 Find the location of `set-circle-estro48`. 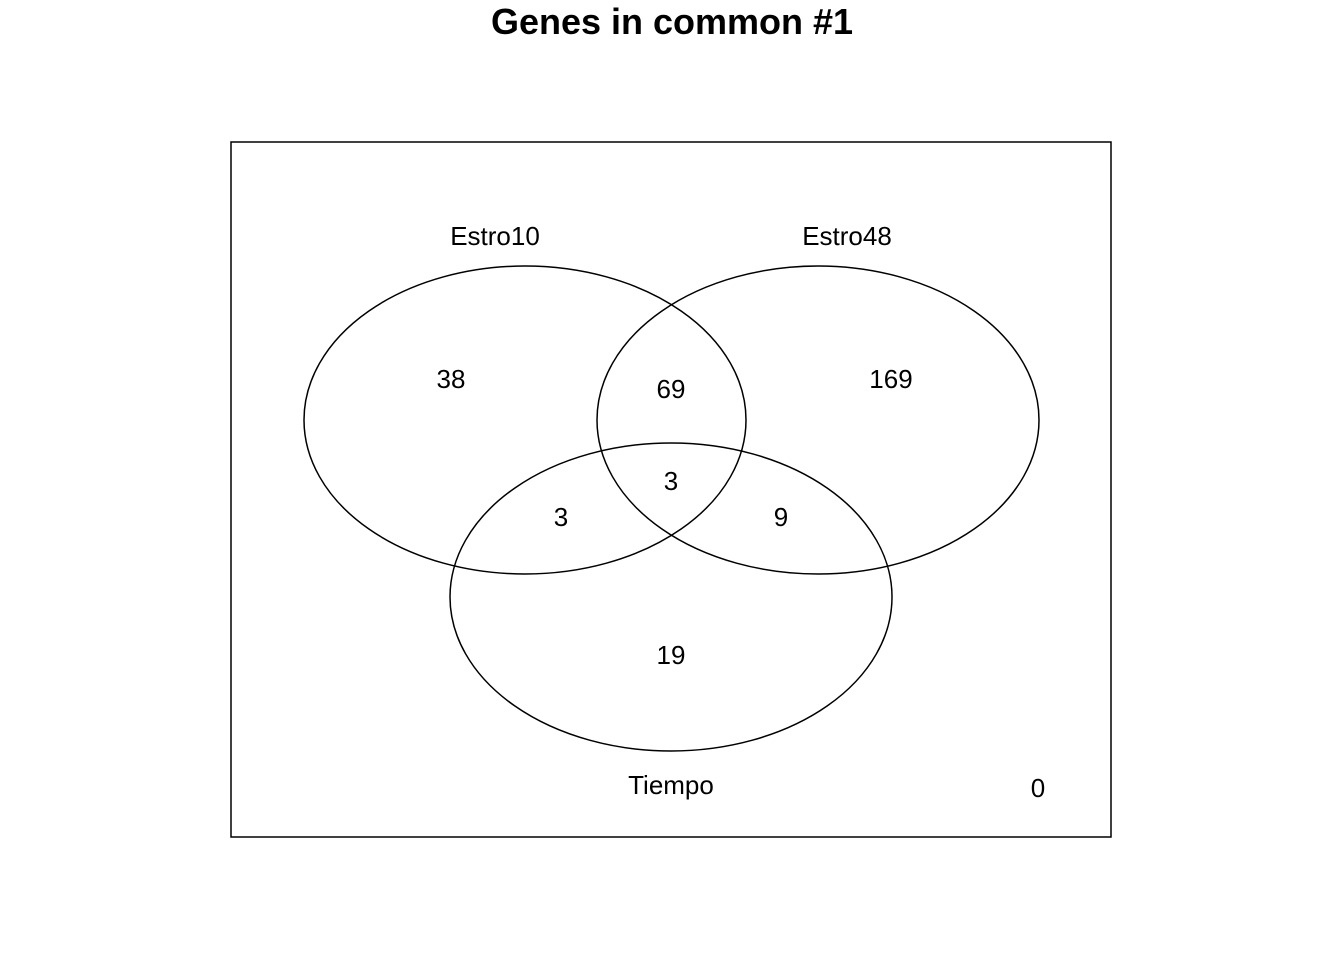

set-circle-estro48 is located at coordinates (818, 420).